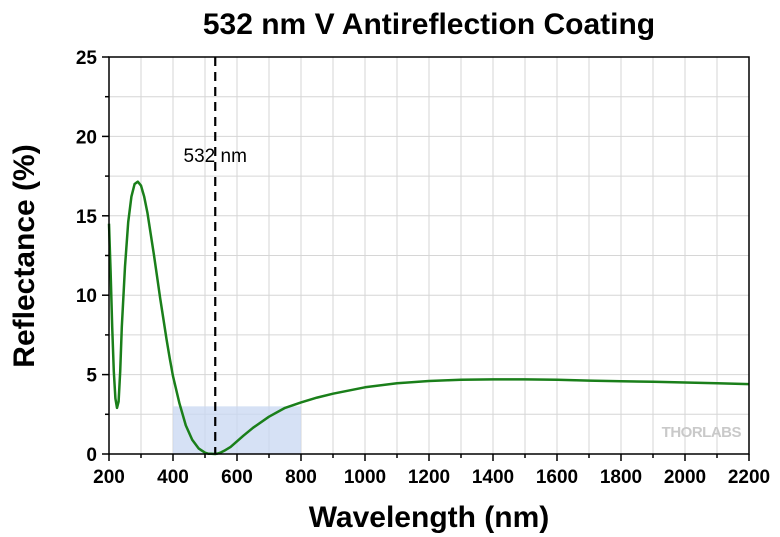 The width and height of the screenshot is (780, 537). What do you see at coordinates (557, 477) in the screenshot?
I see `x-tick-label: 1600` at bounding box center [557, 477].